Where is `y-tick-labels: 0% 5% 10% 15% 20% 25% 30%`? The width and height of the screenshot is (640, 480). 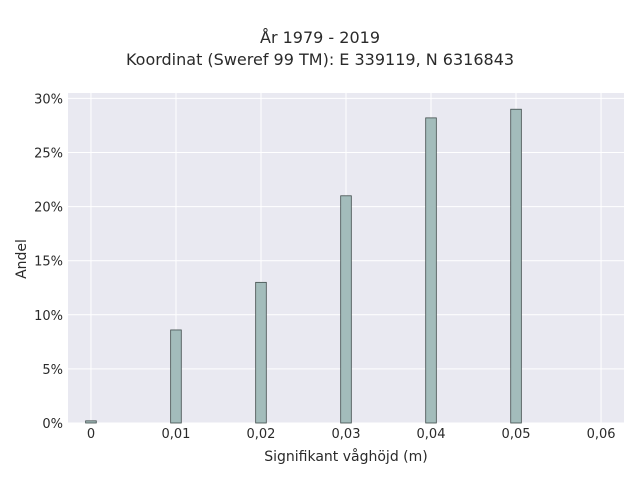
y-tick-labels: 0% 5% 10% 15% 20% 25% 30% is located at coordinates (48, 262).